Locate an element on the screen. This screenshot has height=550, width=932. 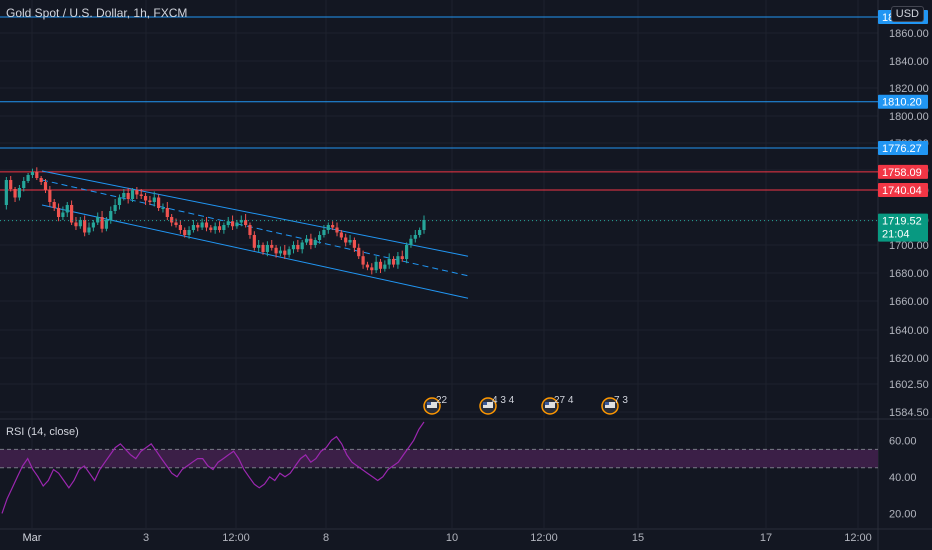
price-level-tag-label: 1740.04 is located at coordinates (902, 191).